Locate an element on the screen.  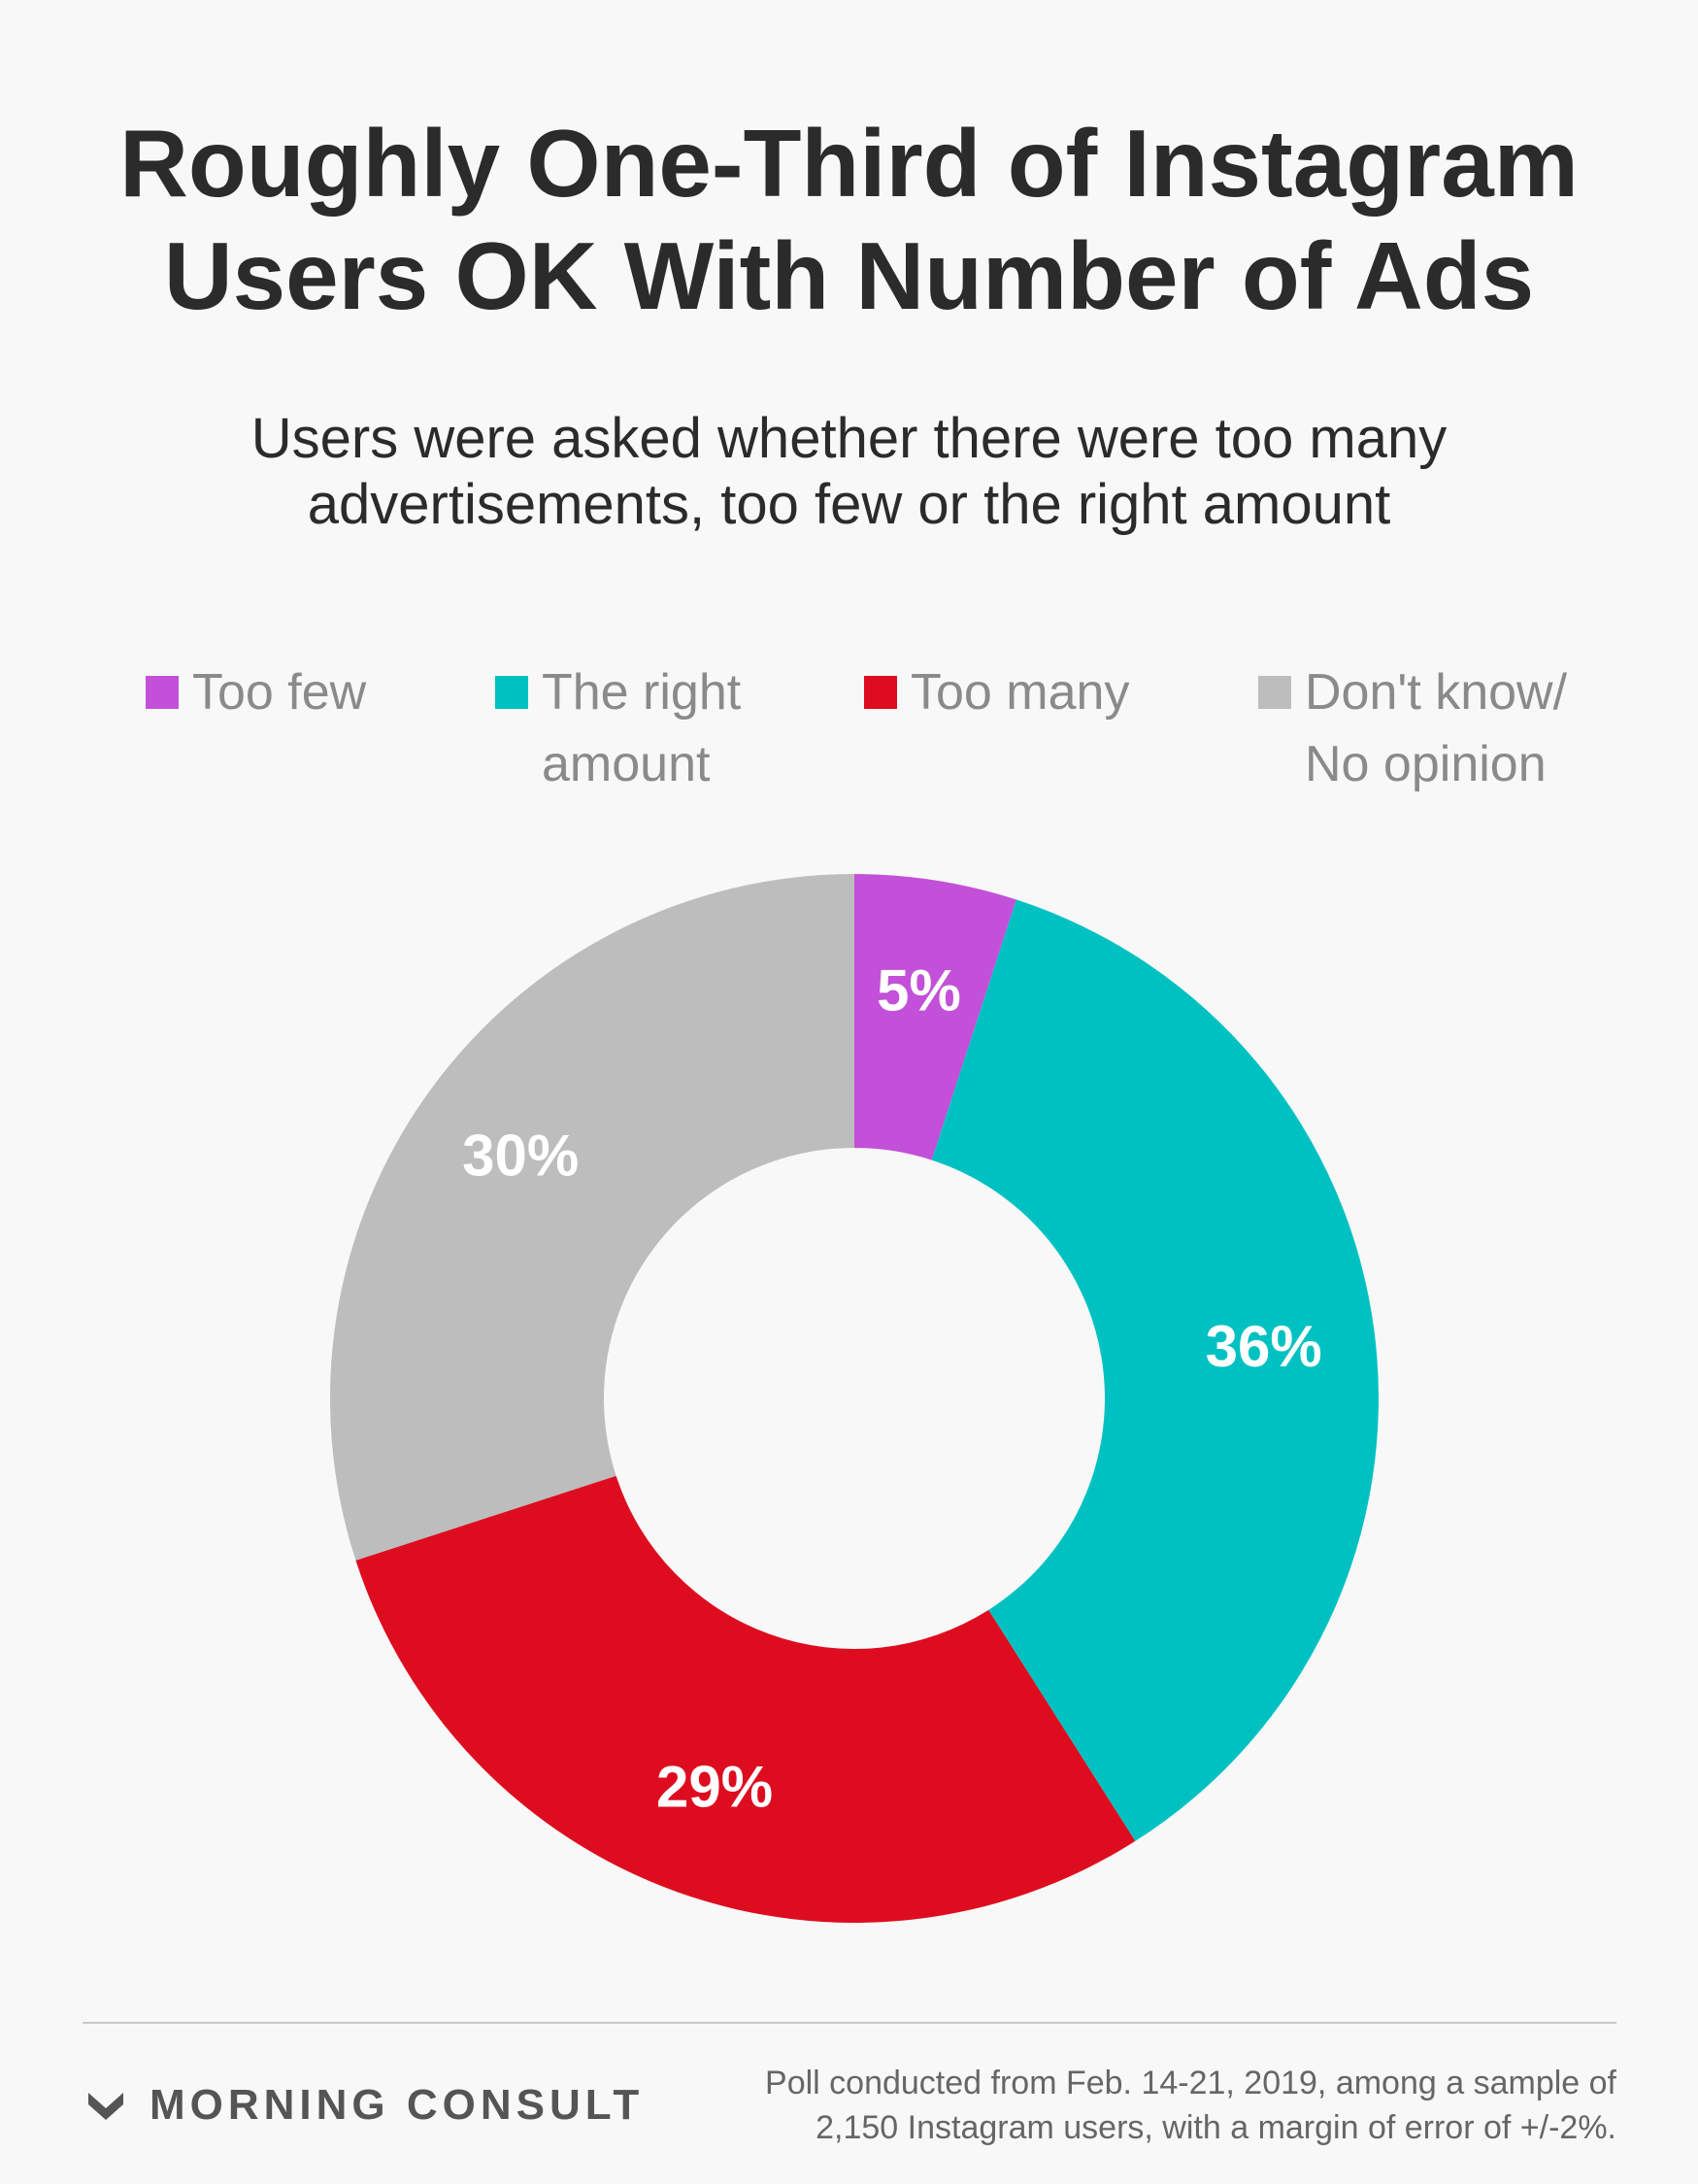
slice-the-right-amount is located at coordinates (1155, 1370).